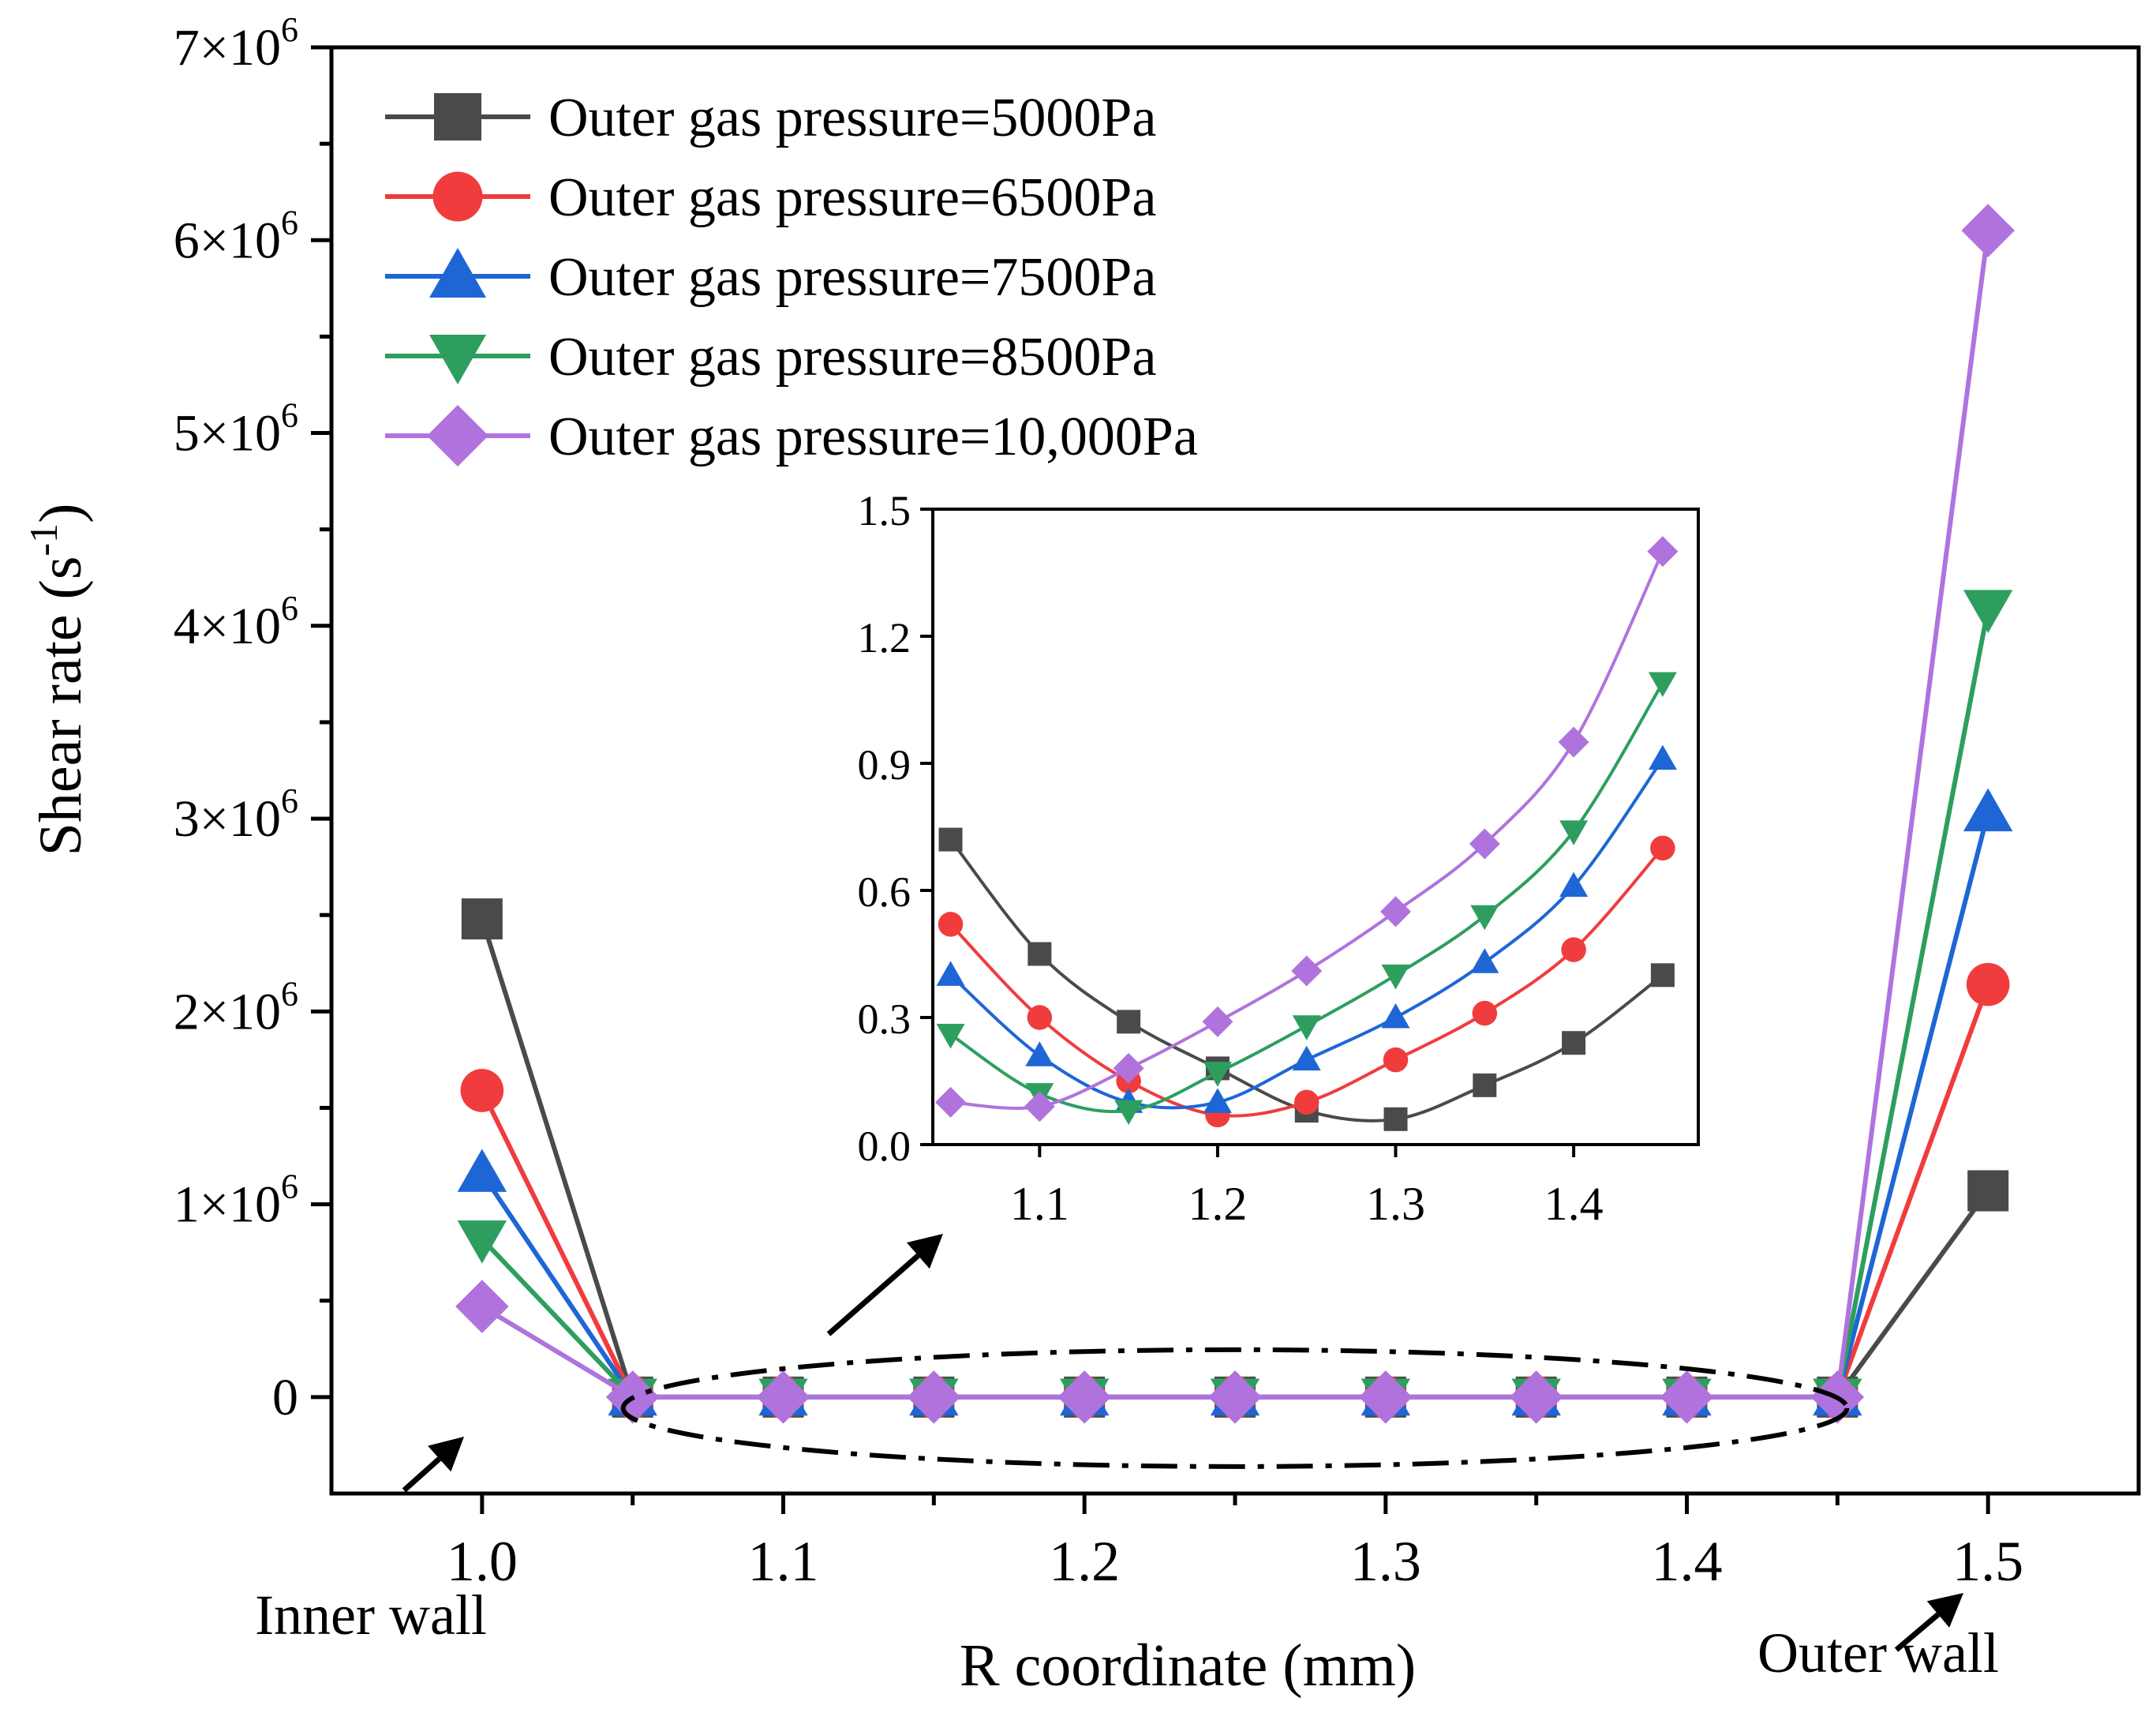  What do you see at coordinates (852, 357) in the screenshot?
I see `legend-label: Outer gas pressure=8500Pa` at bounding box center [852, 357].